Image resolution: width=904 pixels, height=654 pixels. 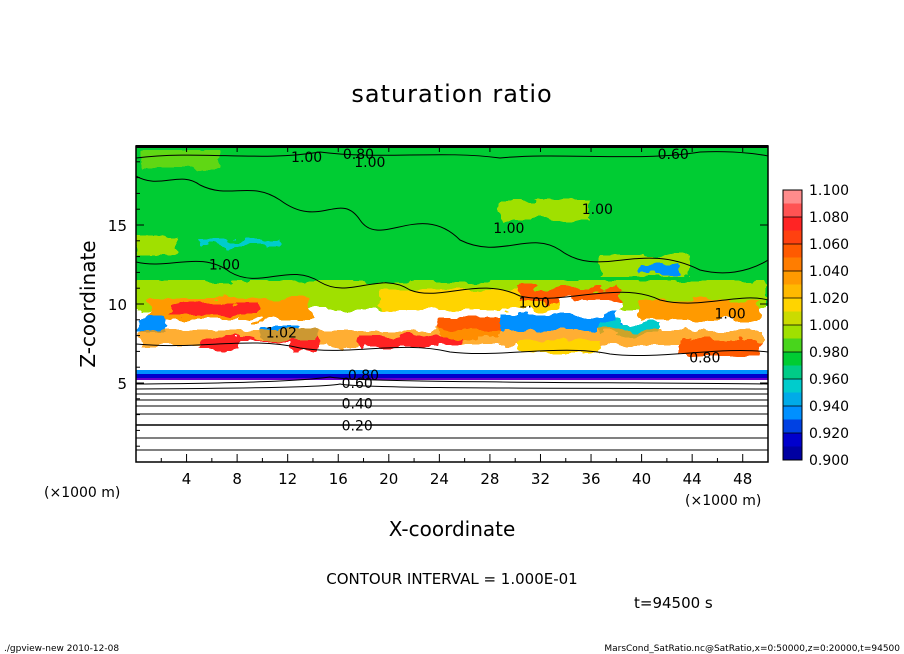 What do you see at coordinates (117, 226) in the screenshot?
I see `y-tick-label: 15` at bounding box center [117, 226].